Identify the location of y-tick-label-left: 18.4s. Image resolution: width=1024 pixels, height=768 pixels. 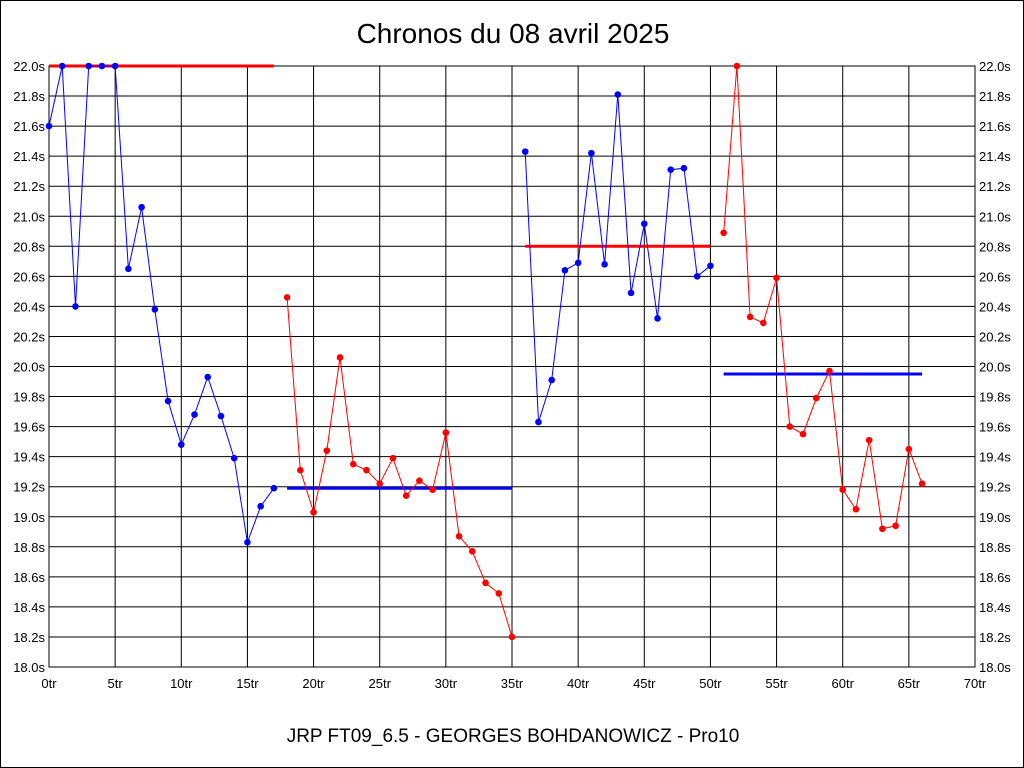
(29, 607).